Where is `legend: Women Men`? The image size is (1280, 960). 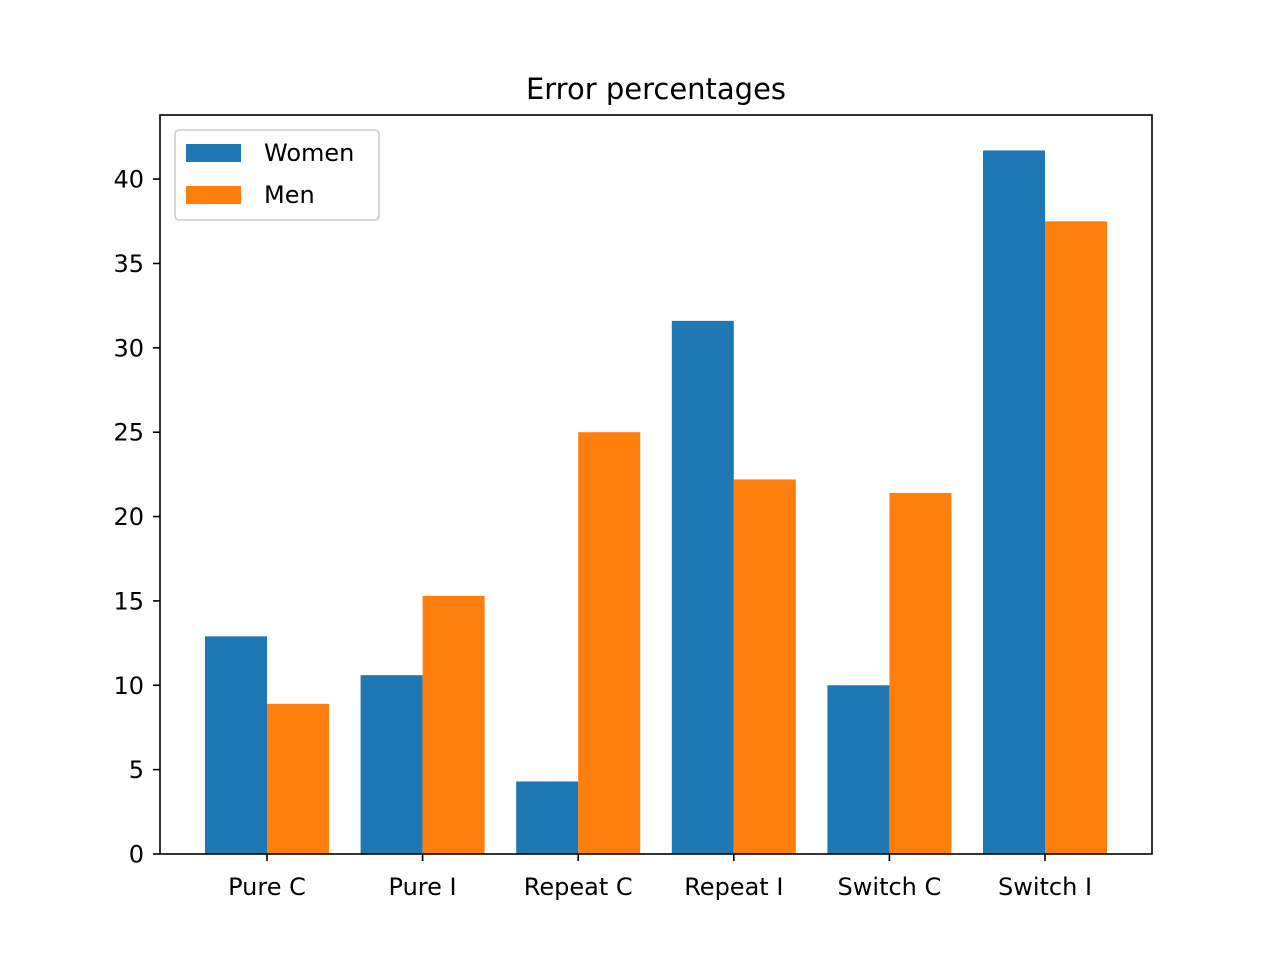 legend: Women Men is located at coordinates (277, 175).